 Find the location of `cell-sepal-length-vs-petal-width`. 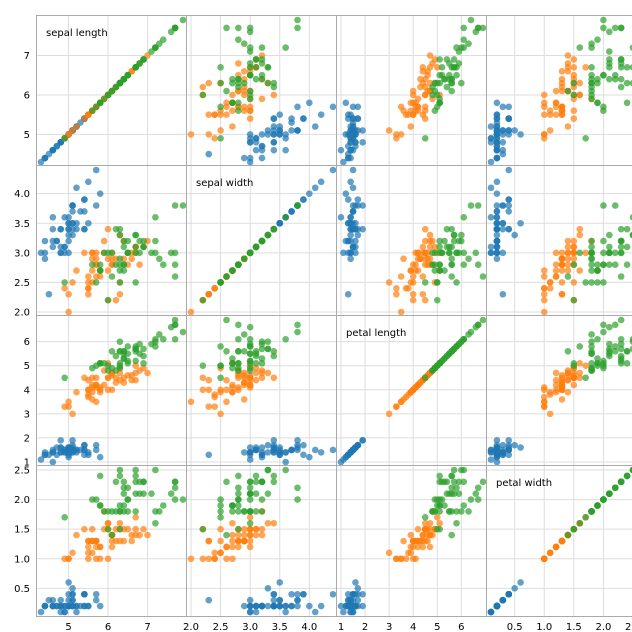

cell-sepal-length-vs-petal-width is located at coordinates (559, 91).